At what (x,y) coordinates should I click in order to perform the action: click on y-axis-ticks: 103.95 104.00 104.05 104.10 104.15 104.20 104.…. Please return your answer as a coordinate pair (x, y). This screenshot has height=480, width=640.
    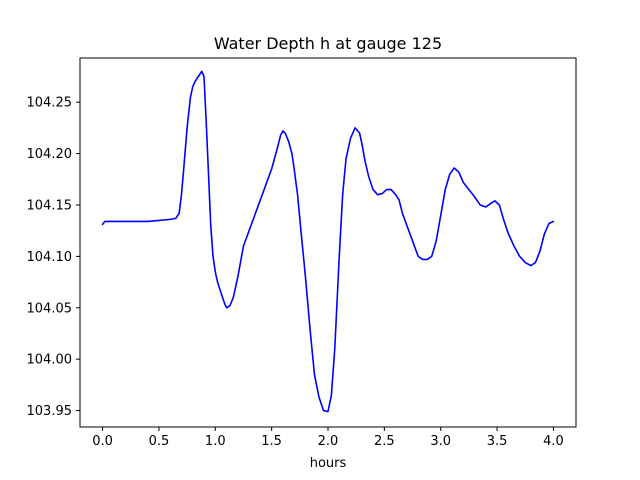
    Looking at the image, I should click on (53, 257).